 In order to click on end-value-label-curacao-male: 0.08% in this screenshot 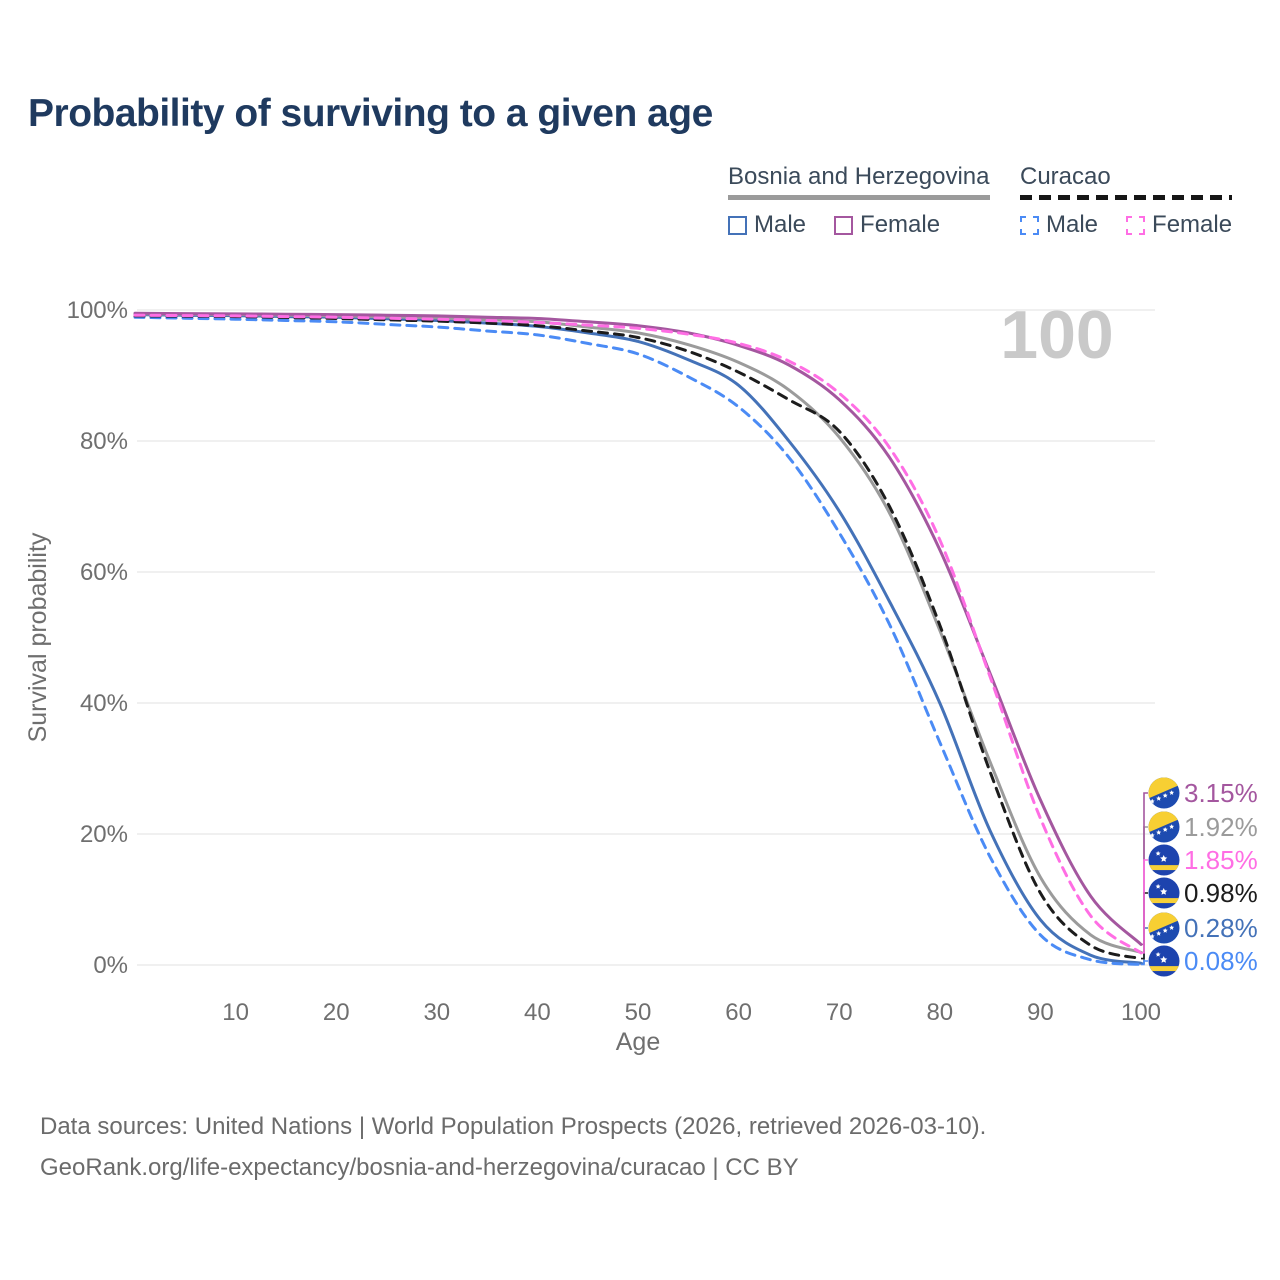, I will do `click(1221, 961)`.